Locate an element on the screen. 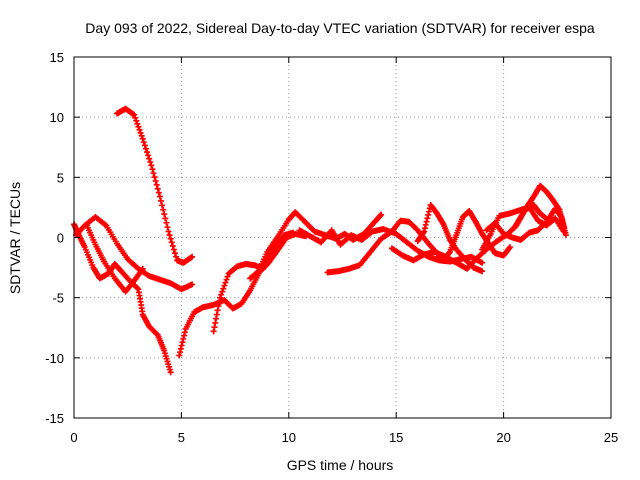  x-tick-label: 20 is located at coordinates (503, 437).